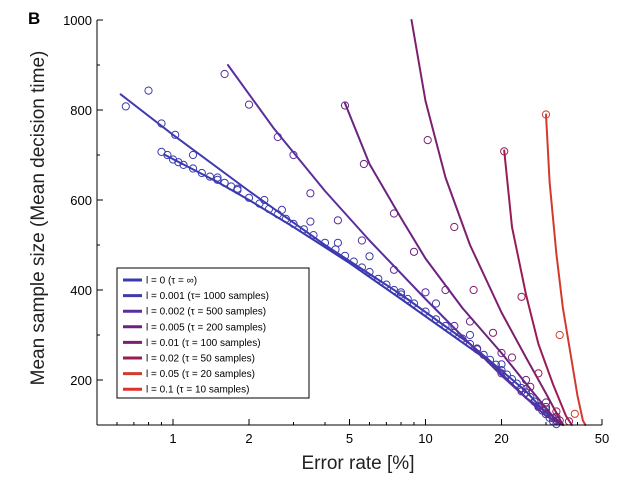 The height and width of the screenshot is (480, 640). What do you see at coordinates (602, 438) in the screenshot?
I see `x-tick-label: 50` at bounding box center [602, 438].